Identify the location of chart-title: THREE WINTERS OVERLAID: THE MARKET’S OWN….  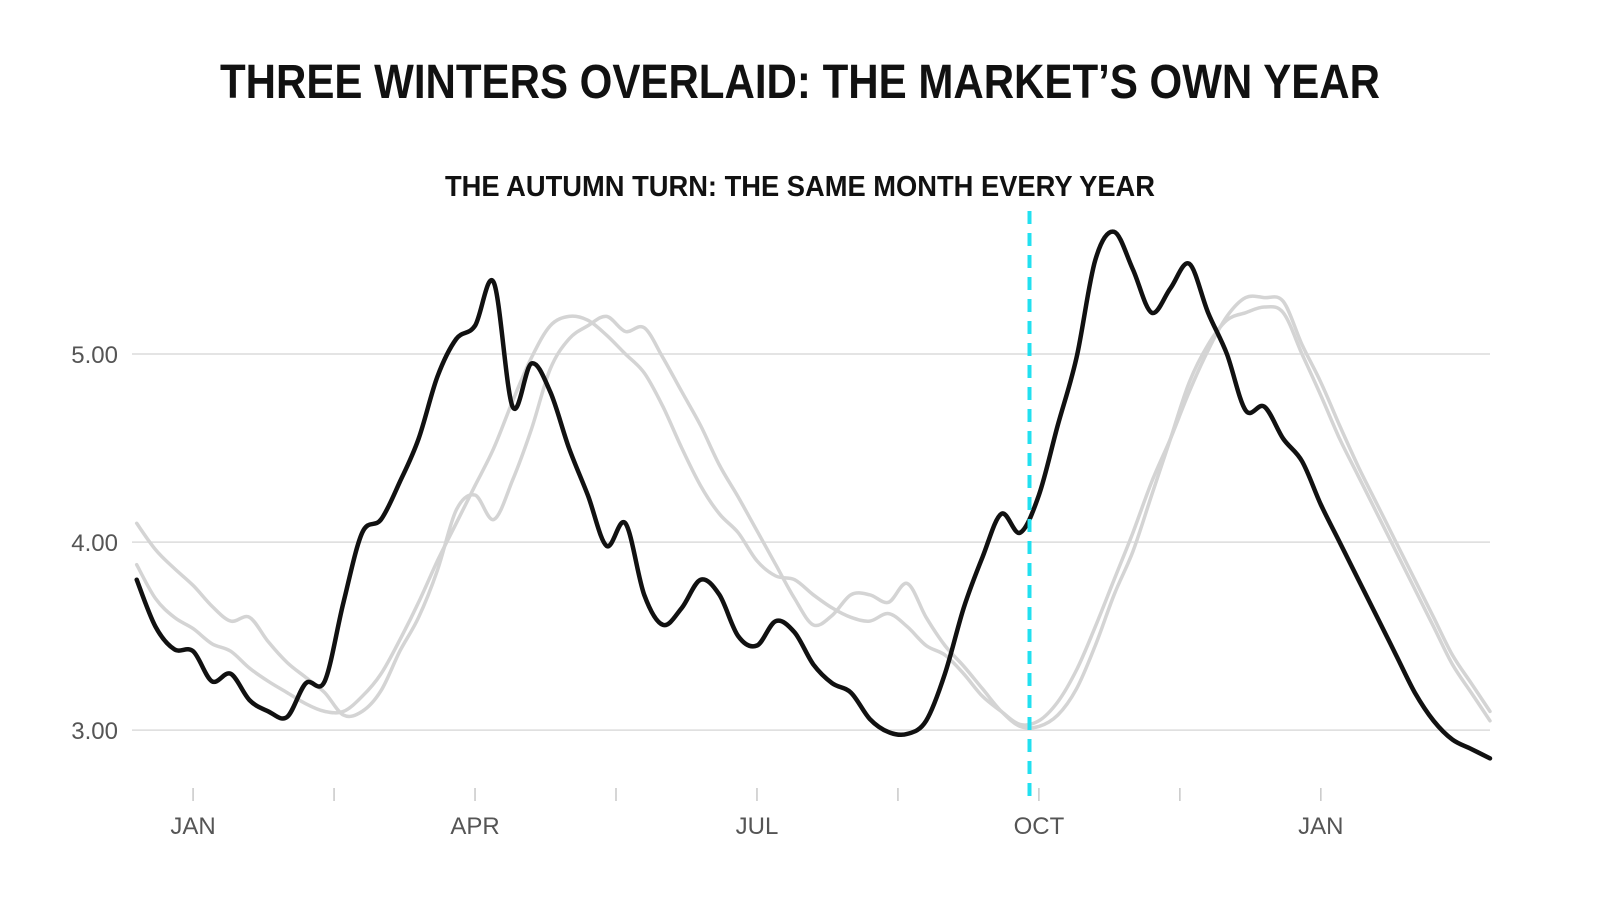
(800, 82).